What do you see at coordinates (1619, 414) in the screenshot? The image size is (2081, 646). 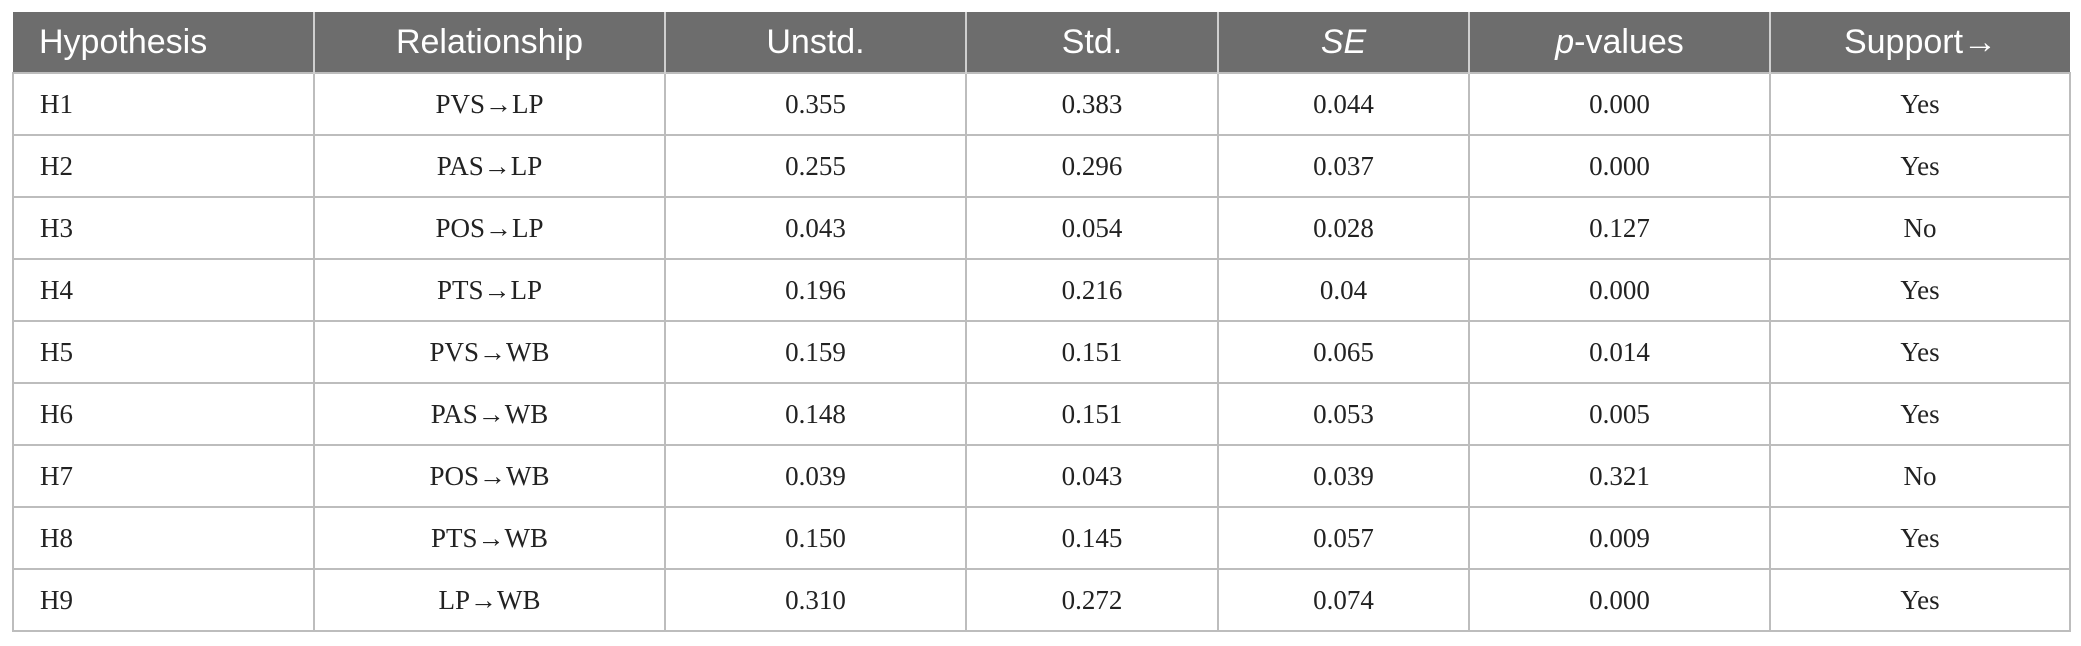 I see `cell-p-value: 0.005` at bounding box center [1619, 414].